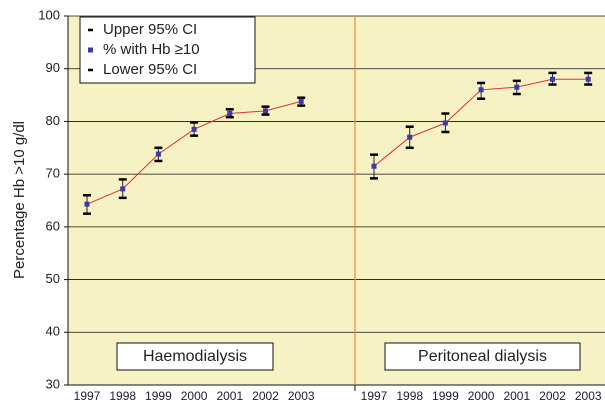 The image size is (605, 408). I want to click on panel-label: Peritoneal dialysis, so click(482, 356).